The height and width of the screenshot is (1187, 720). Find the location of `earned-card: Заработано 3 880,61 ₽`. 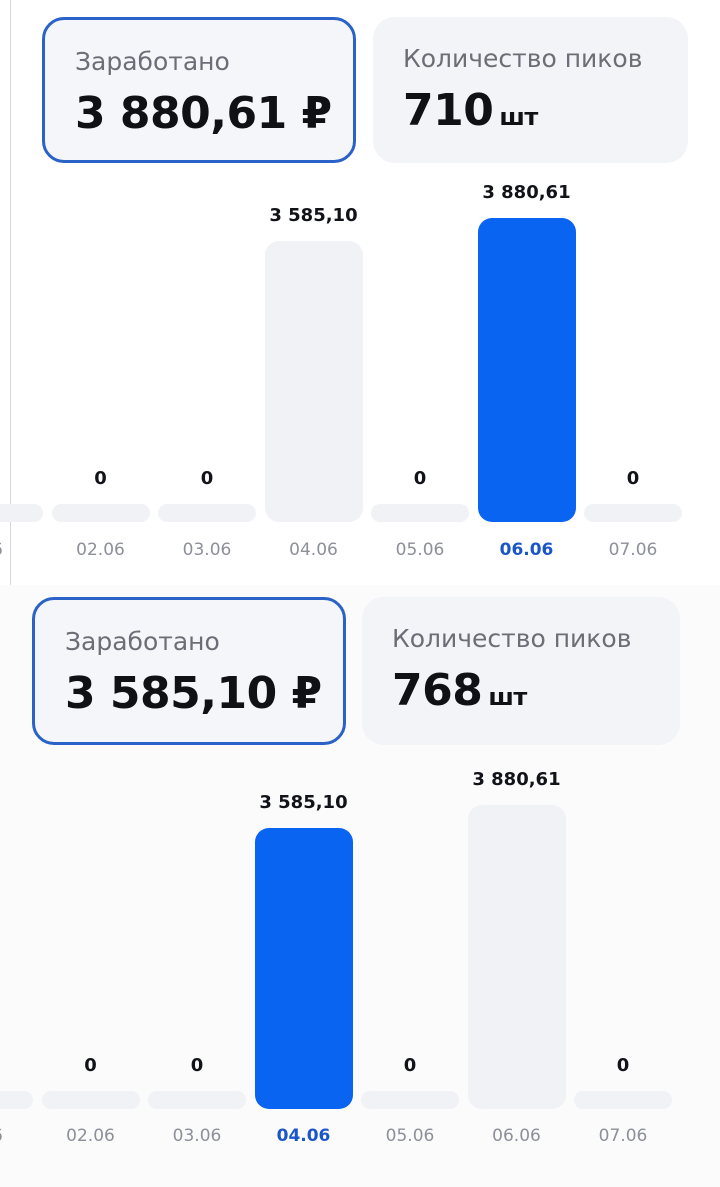

earned-card: Заработано 3 880,61 ₽ is located at coordinates (199, 90).